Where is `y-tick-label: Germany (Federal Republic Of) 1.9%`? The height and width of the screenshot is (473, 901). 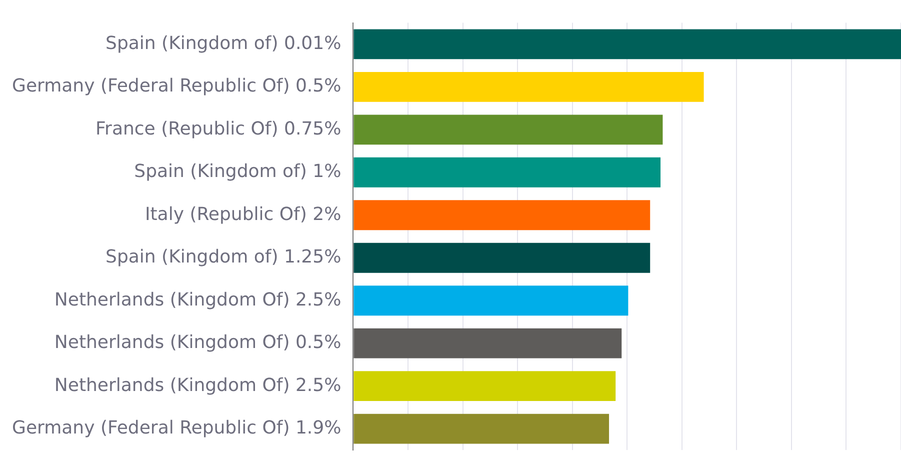
y-tick-label: Germany (Federal Republic Of) 1.9% is located at coordinates (177, 428).